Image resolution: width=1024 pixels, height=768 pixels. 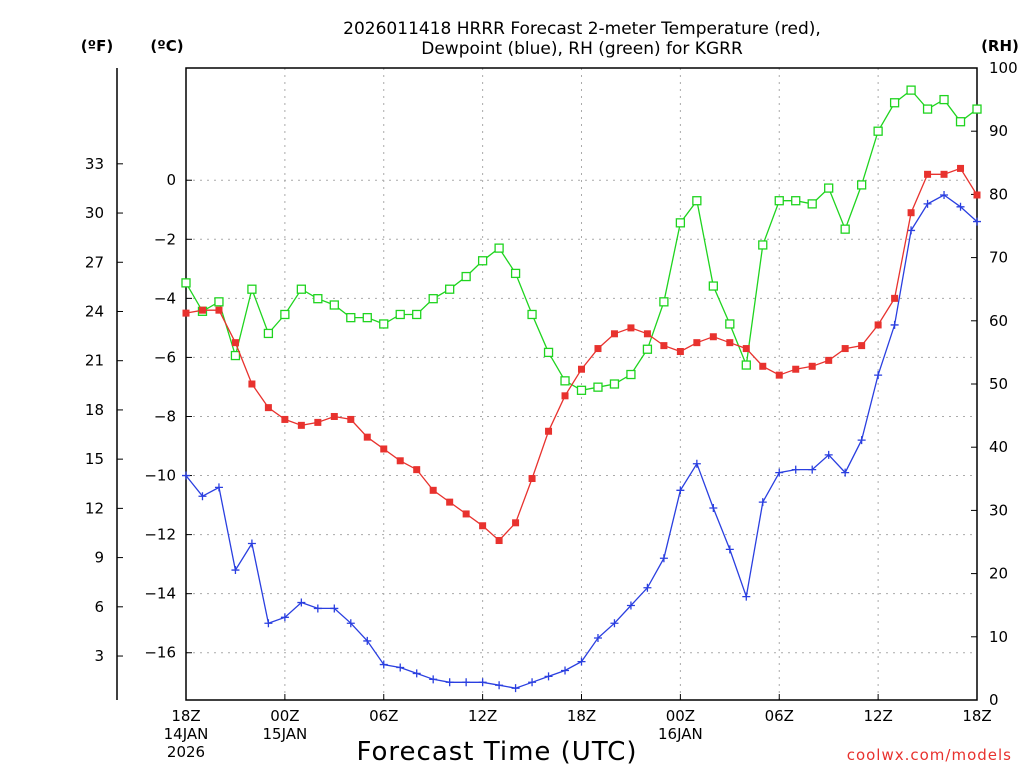 I want to click on rh-tick-label: 30, so click(x=998, y=510).